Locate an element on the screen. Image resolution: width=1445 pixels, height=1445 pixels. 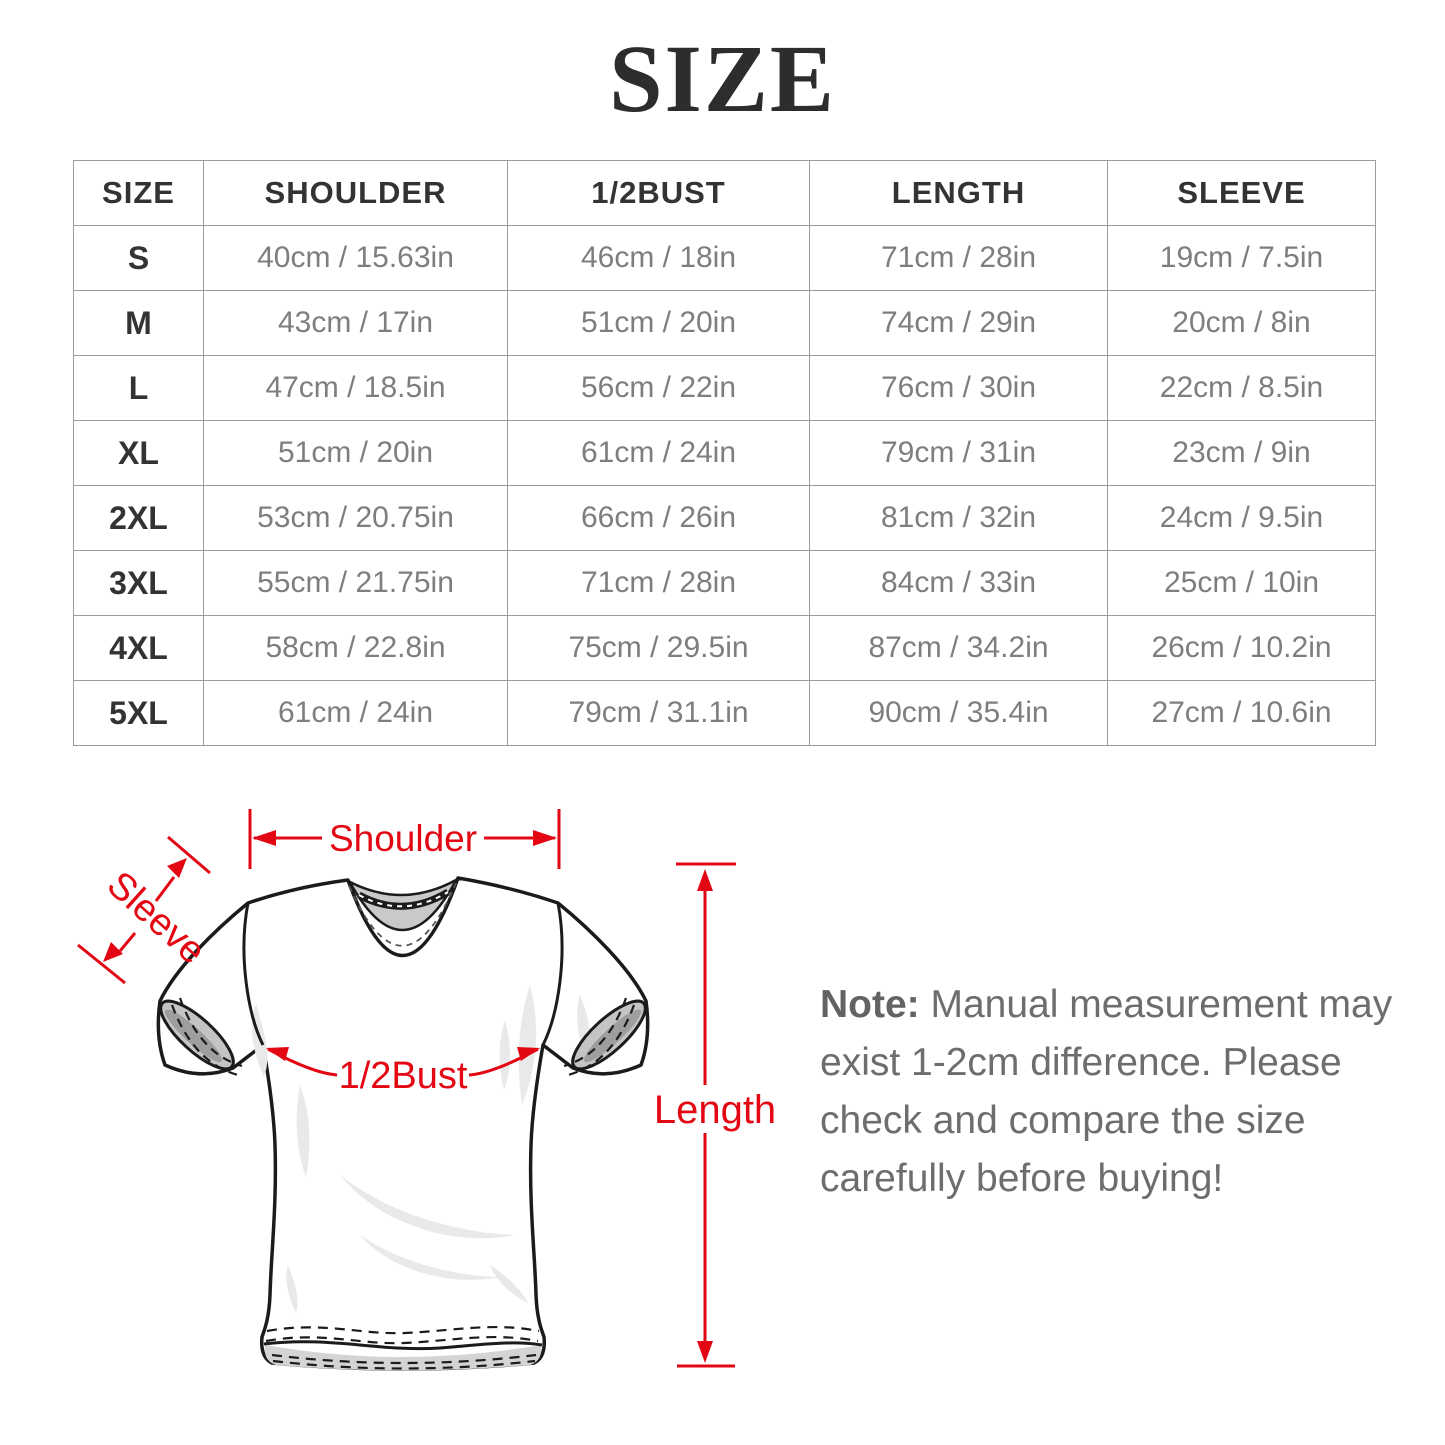
left-armhole-seam is located at coordinates (253, 974).